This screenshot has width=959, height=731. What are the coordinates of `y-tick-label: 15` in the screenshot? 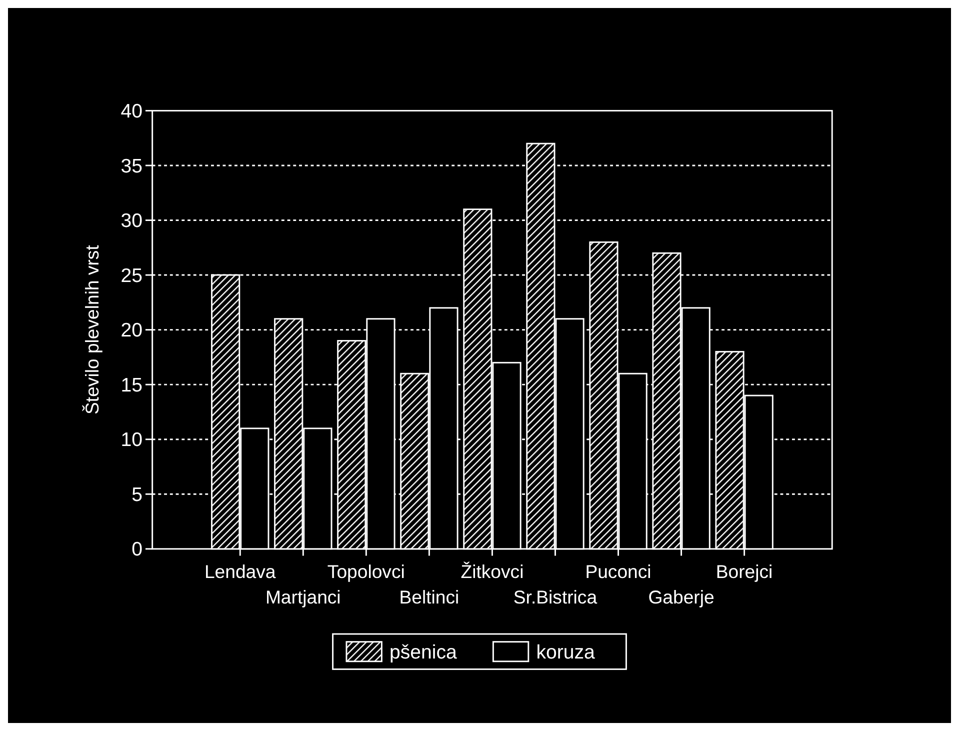 It's located at (131, 385).